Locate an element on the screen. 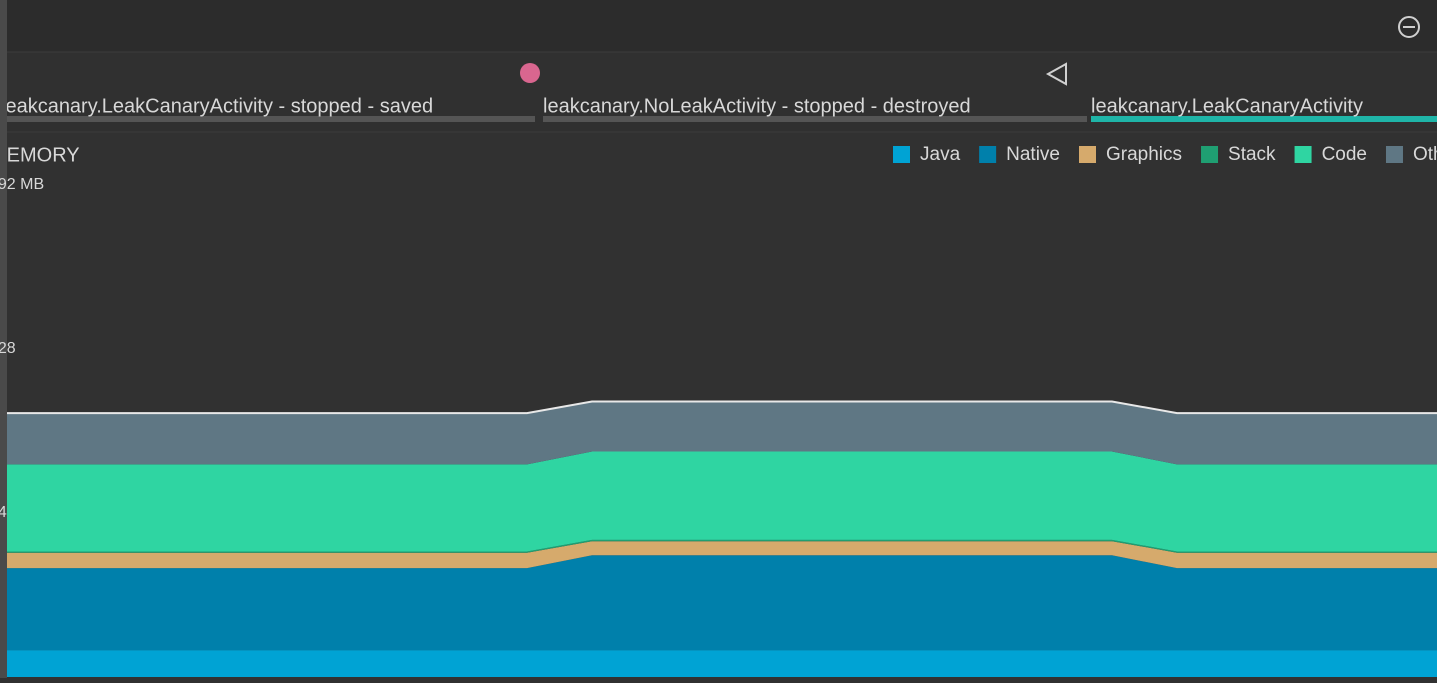  legend-label: Others is located at coordinates (1425, 154).